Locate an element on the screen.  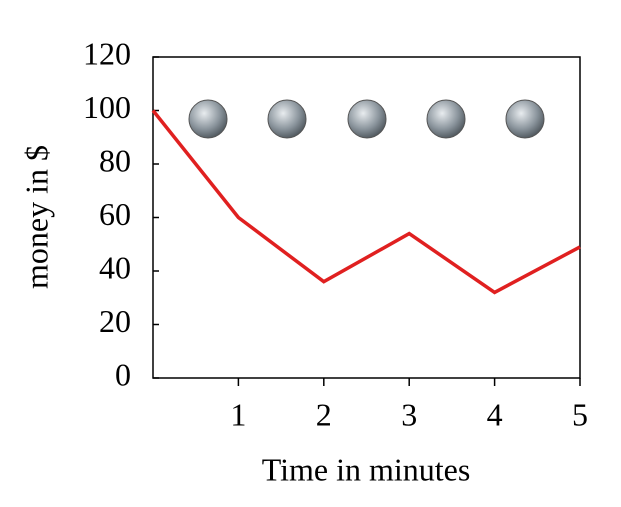
x-axis-label: Time in minutes is located at coordinates (366, 469).